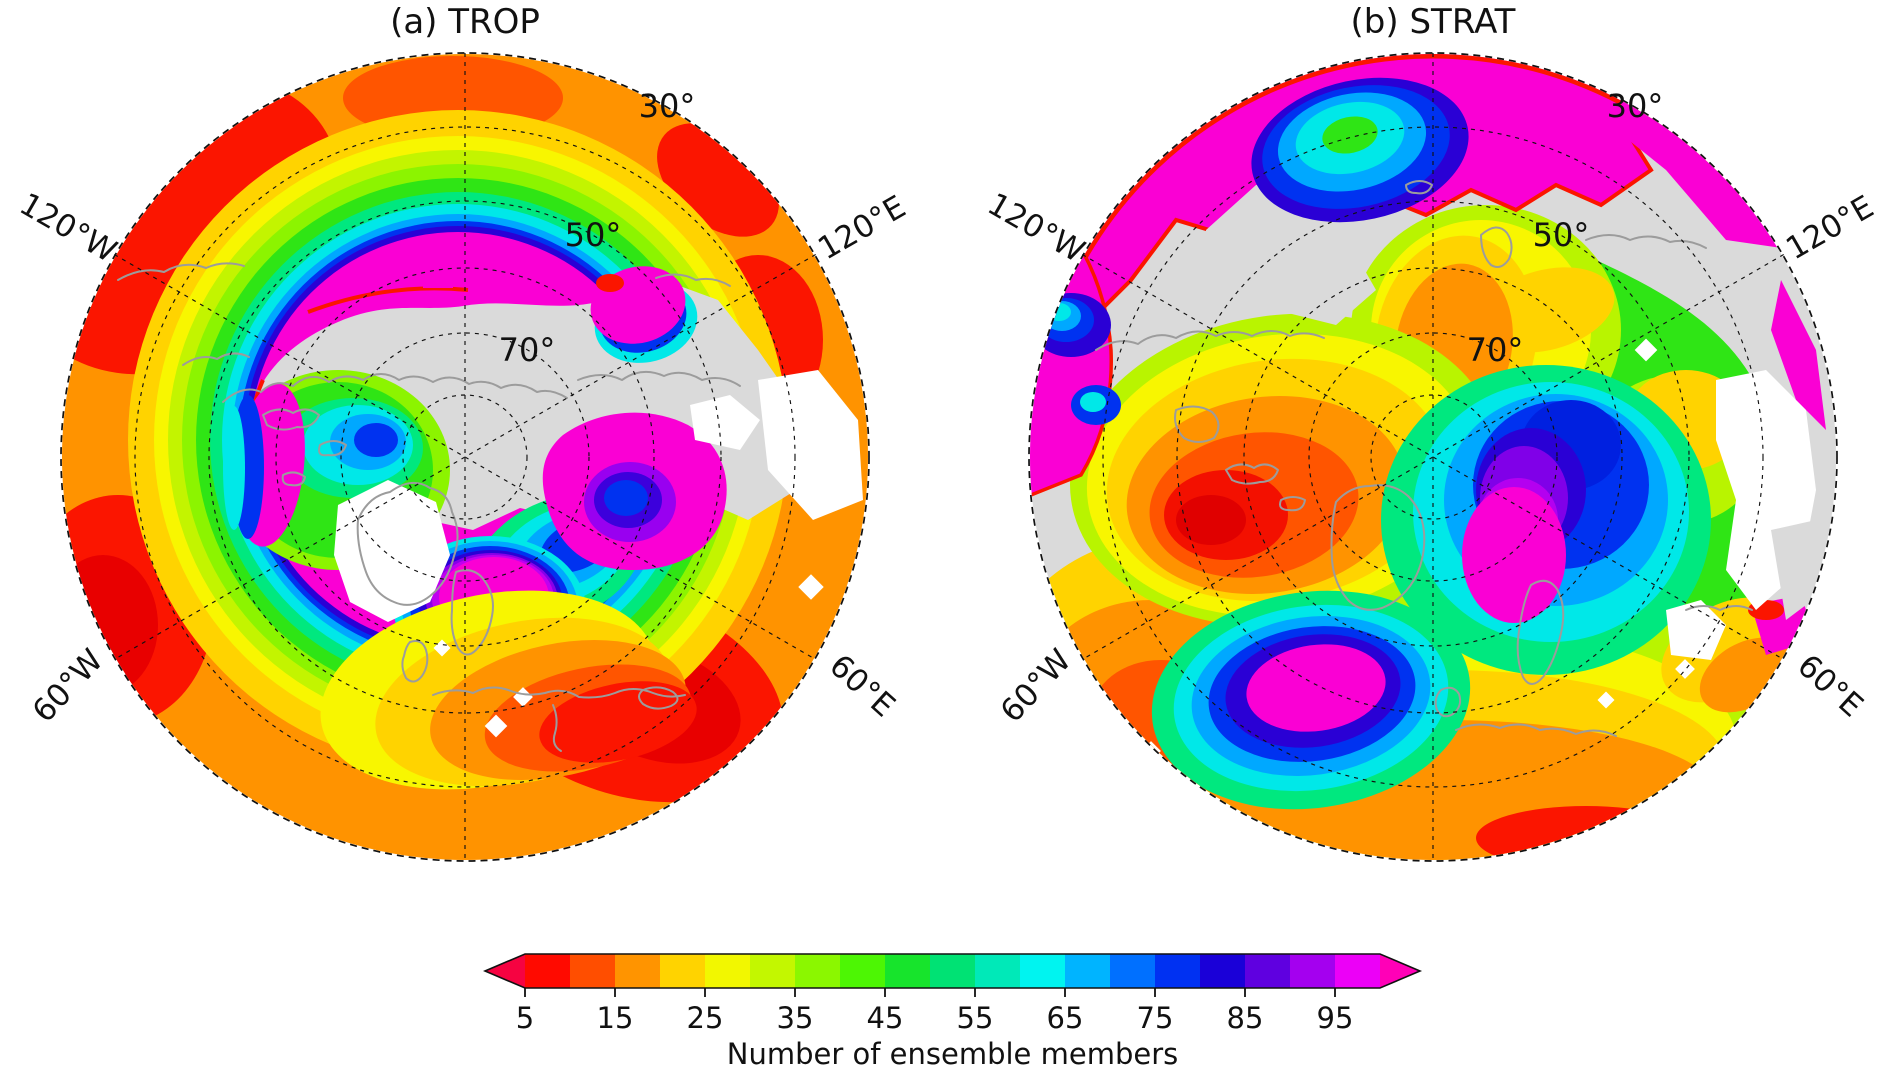  Describe the element at coordinates (705, 1018) in the screenshot. I see `colorbar-tick-label: 25` at that location.